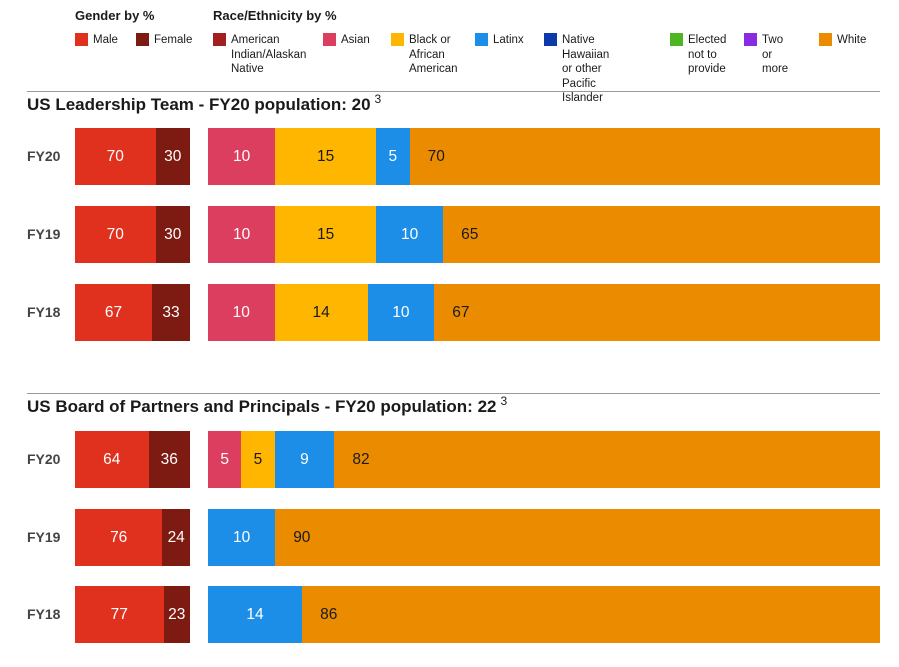 This screenshot has width=899, height=667. What do you see at coordinates (171, 312) in the screenshot?
I see `gender-segment-female: 33` at bounding box center [171, 312].